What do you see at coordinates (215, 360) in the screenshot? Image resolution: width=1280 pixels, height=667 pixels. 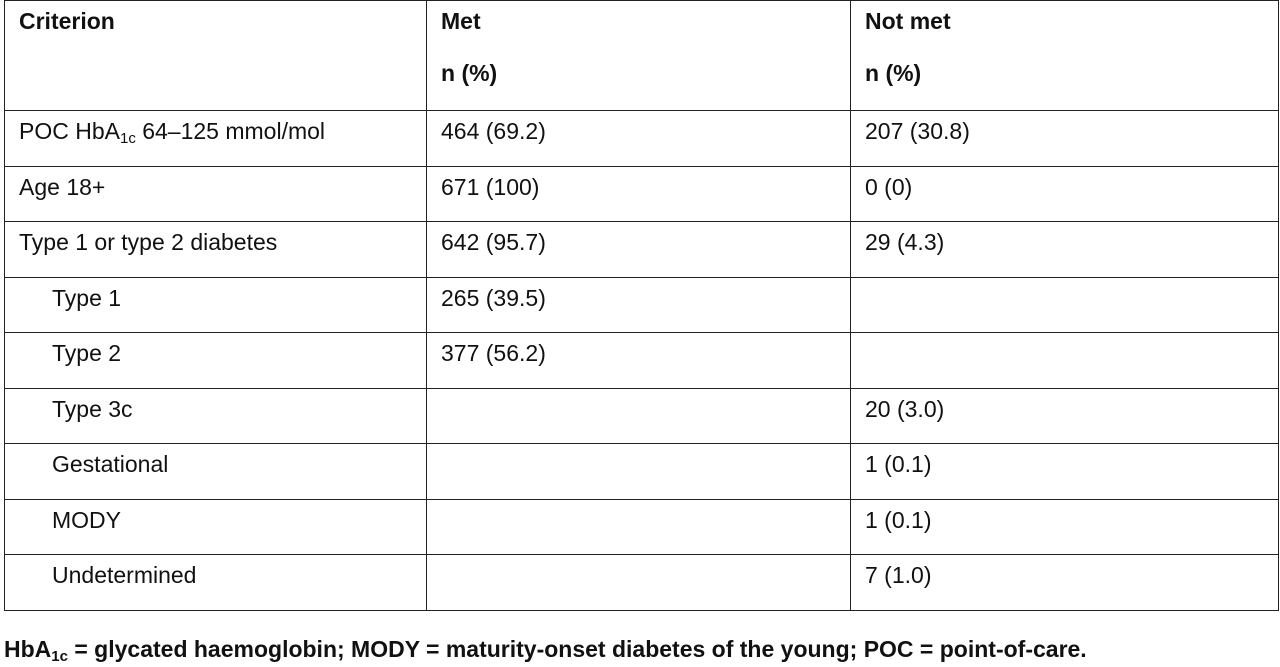 I see `row-label: Type 2` at bounding box center [215, 360].